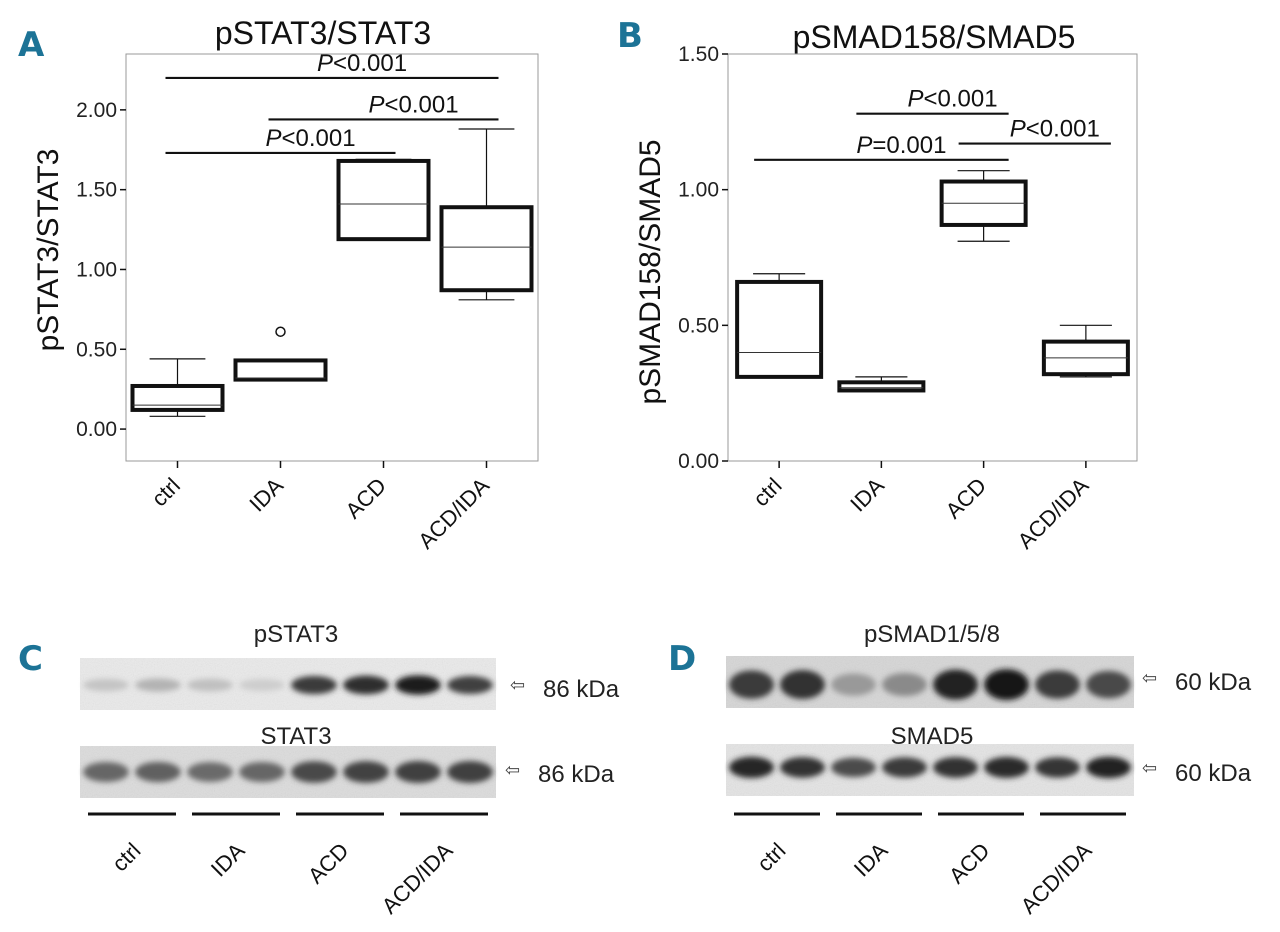 Image resolution: width=1280 pixels, height=932 pixels. What do you see at coordinates (332, 272) in the screenshot?
I see `chart-a-boxes` at bounding box center [332, 272].